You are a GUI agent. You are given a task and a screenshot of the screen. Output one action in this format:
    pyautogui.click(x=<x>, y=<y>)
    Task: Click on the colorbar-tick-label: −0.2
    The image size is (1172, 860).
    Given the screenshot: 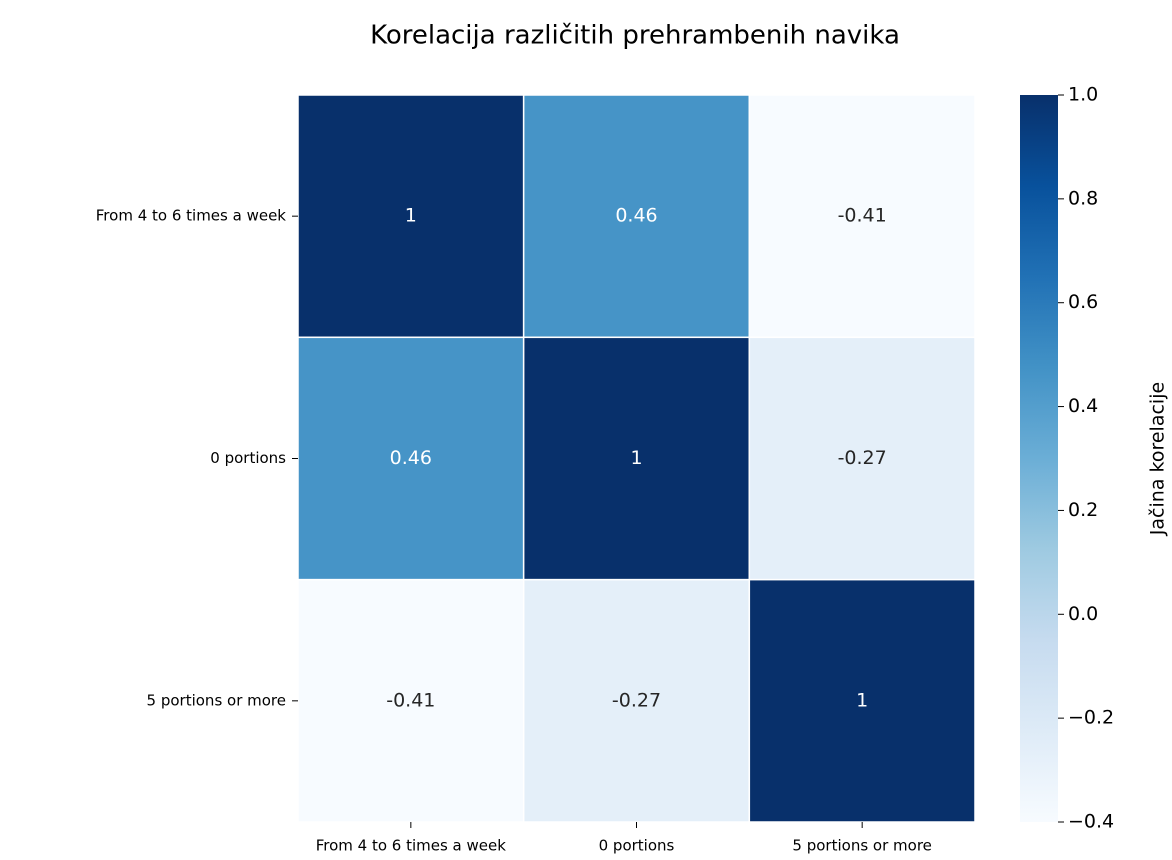 What is the action you would take?
    pyautogui.click(x=1091, y=718)
    